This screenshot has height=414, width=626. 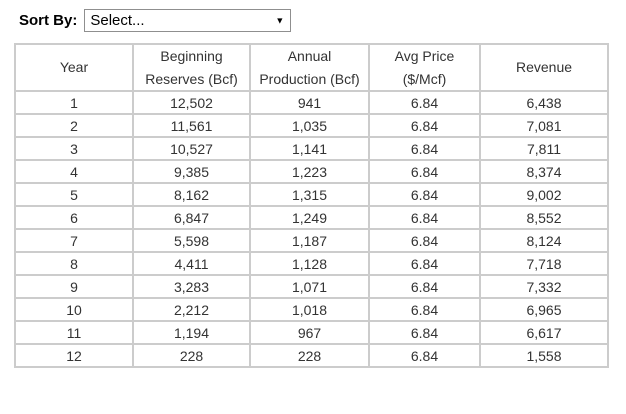 I want to click on column-header: Annual Production (Bcf), so click(x=309, y=67).